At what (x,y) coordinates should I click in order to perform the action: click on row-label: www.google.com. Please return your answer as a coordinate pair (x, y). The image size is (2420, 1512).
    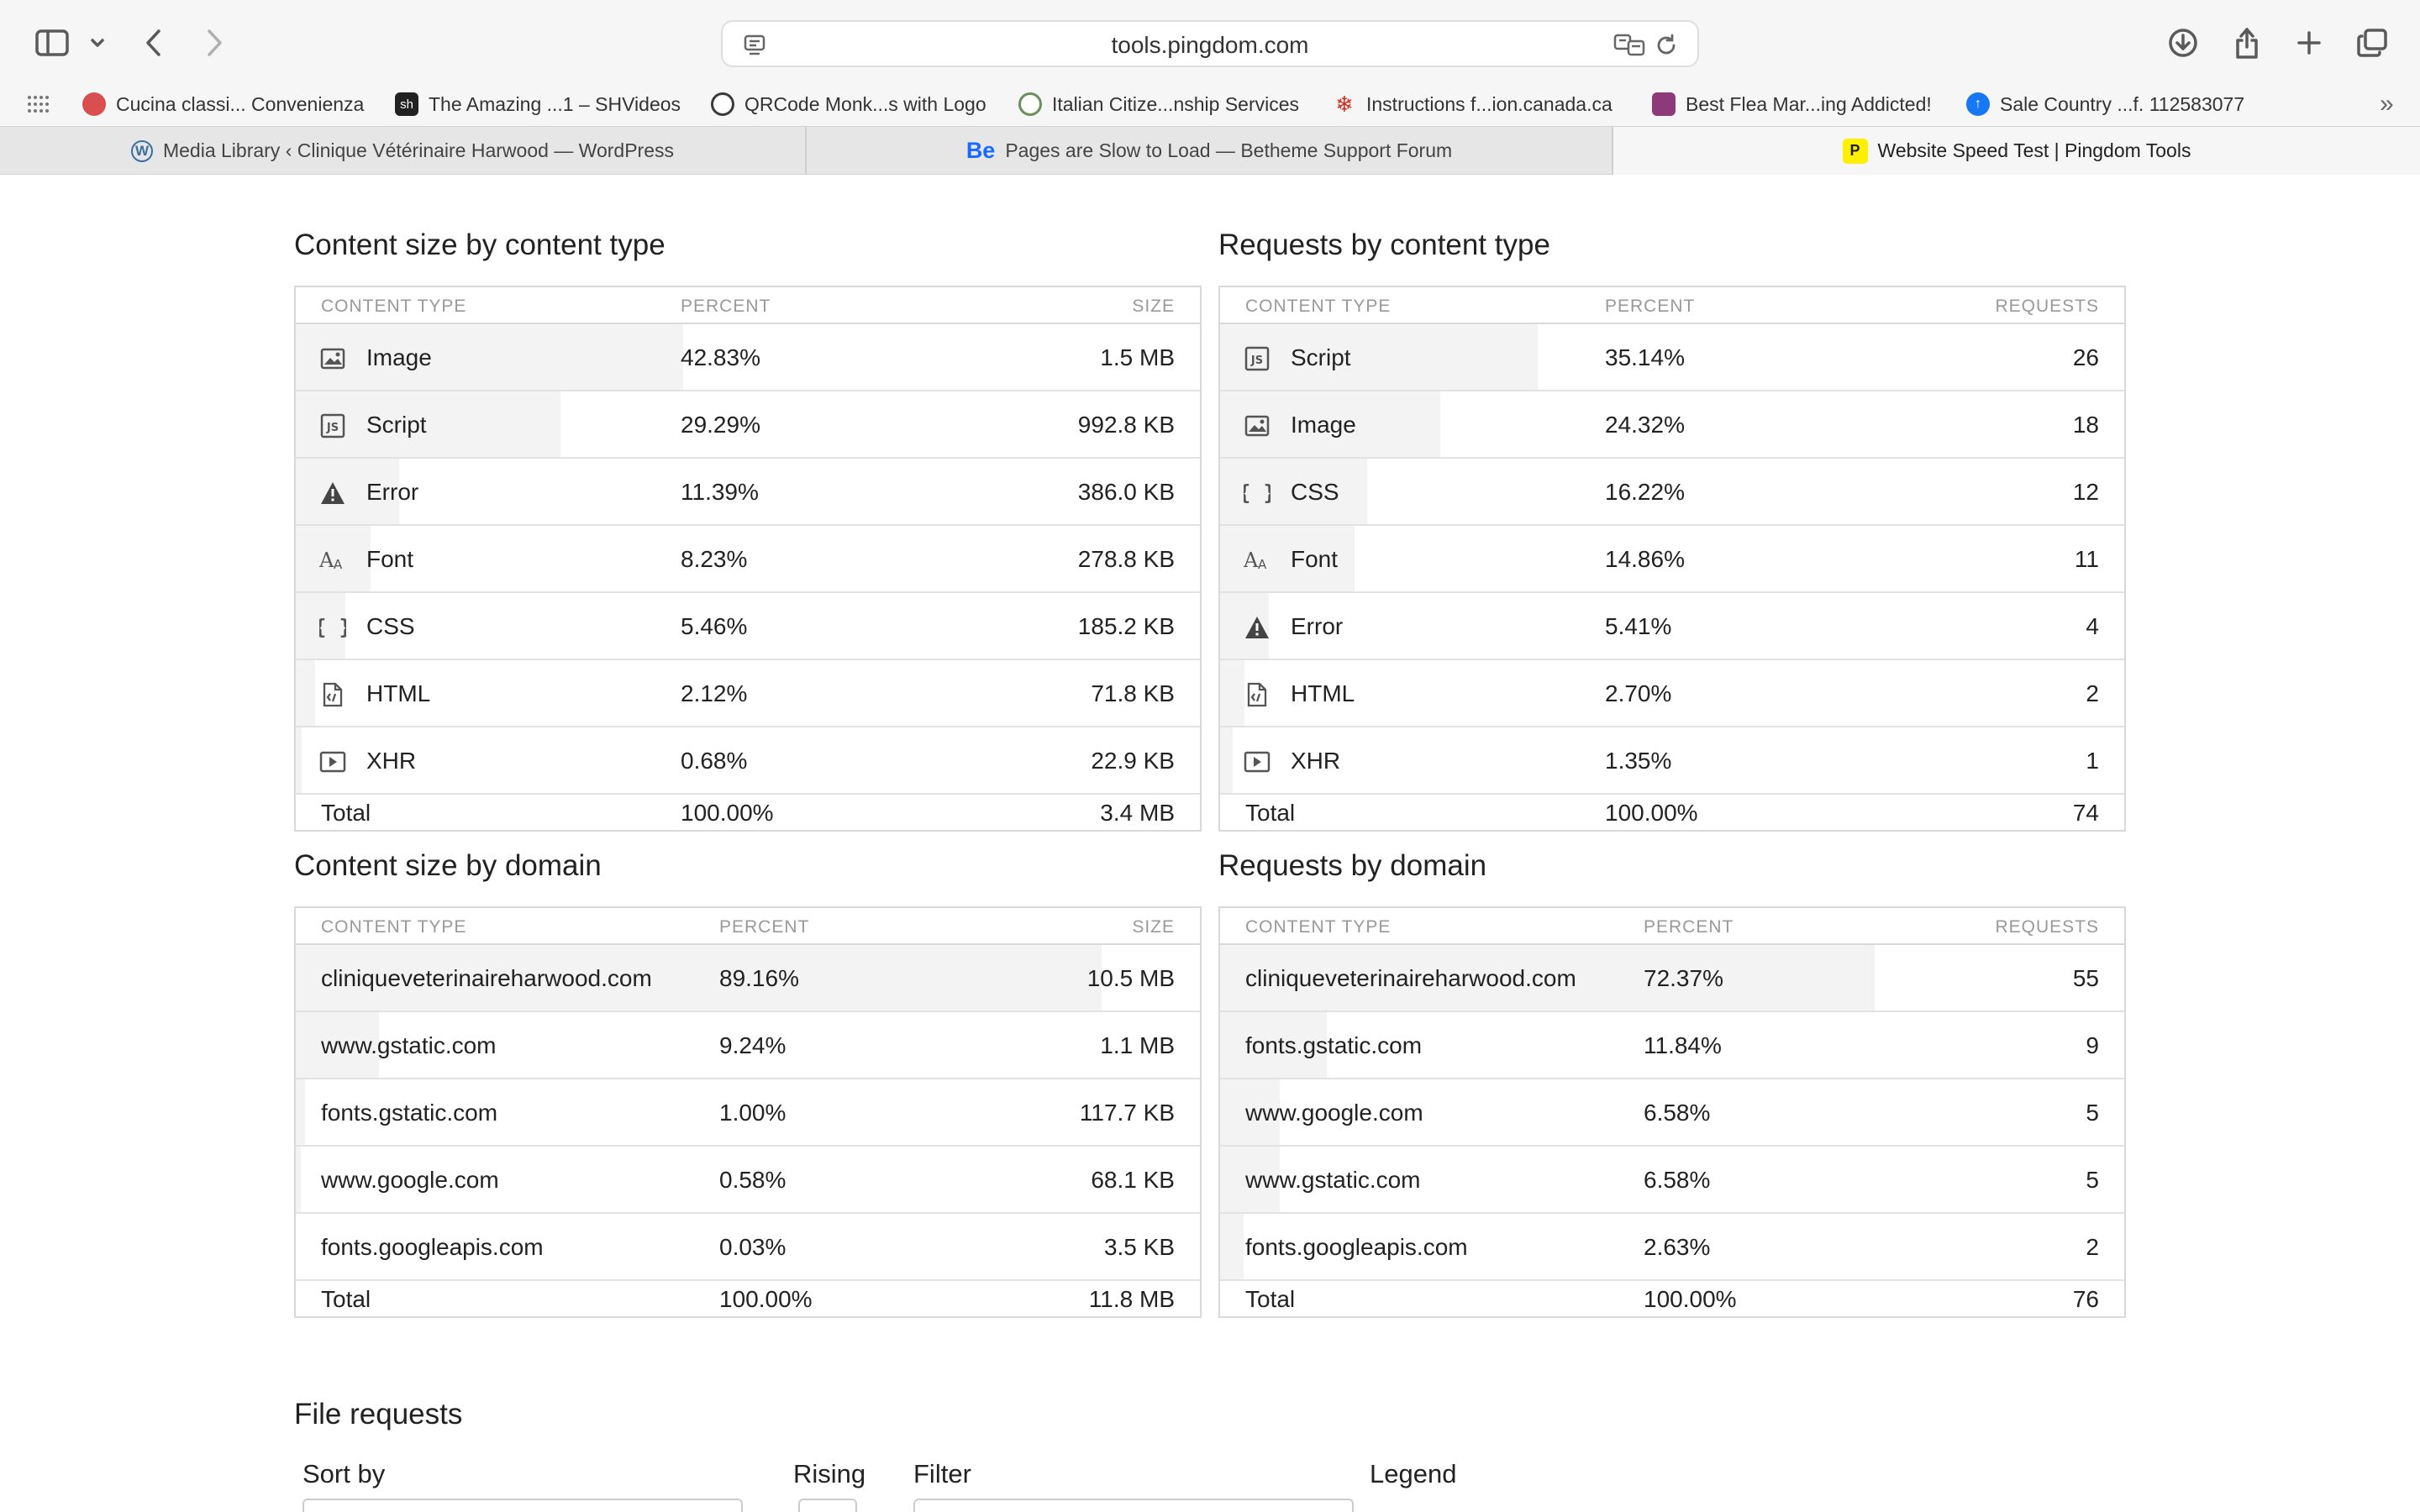
    Looking at the image, I should click on (410, 1180).